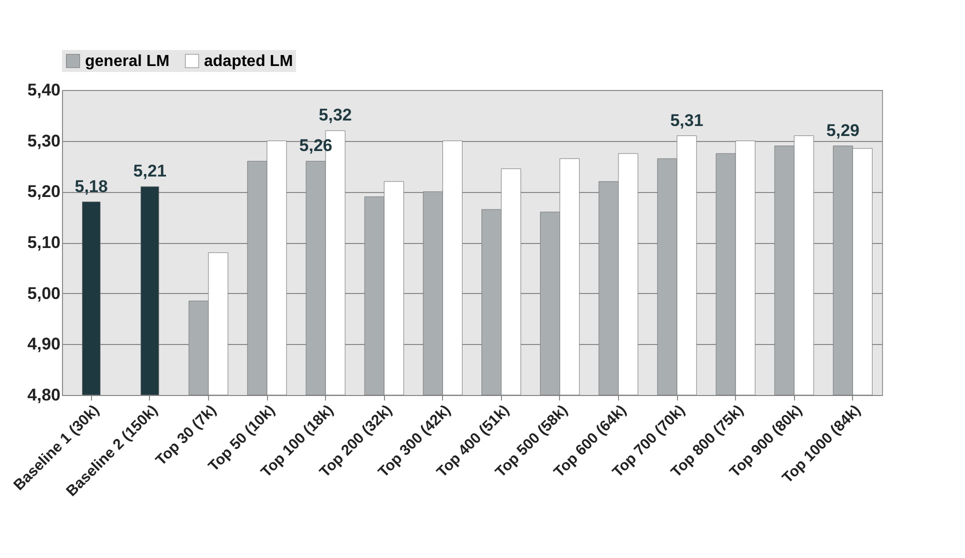 Image resolution: width=965 pixels, height=558 pixels. What do you see at coordinates (43, 344) in the screenshot?
I see `y-tick-label: 4,90` at bounding box center [43, 344].